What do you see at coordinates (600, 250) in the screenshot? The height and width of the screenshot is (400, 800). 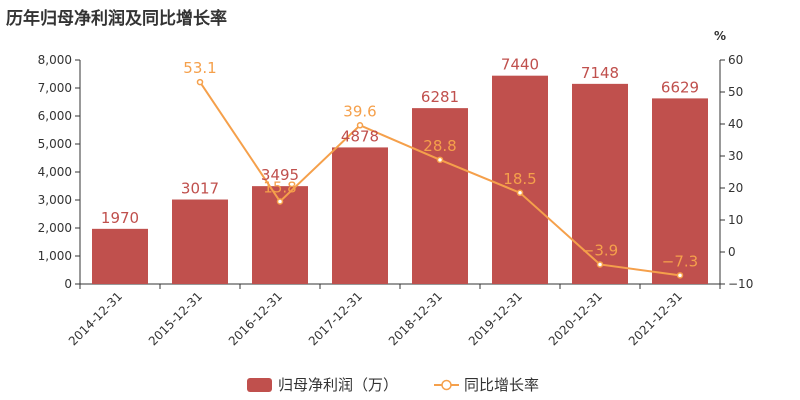 I see `growth-value-label: −3.9` at bounding box center [600, 250].